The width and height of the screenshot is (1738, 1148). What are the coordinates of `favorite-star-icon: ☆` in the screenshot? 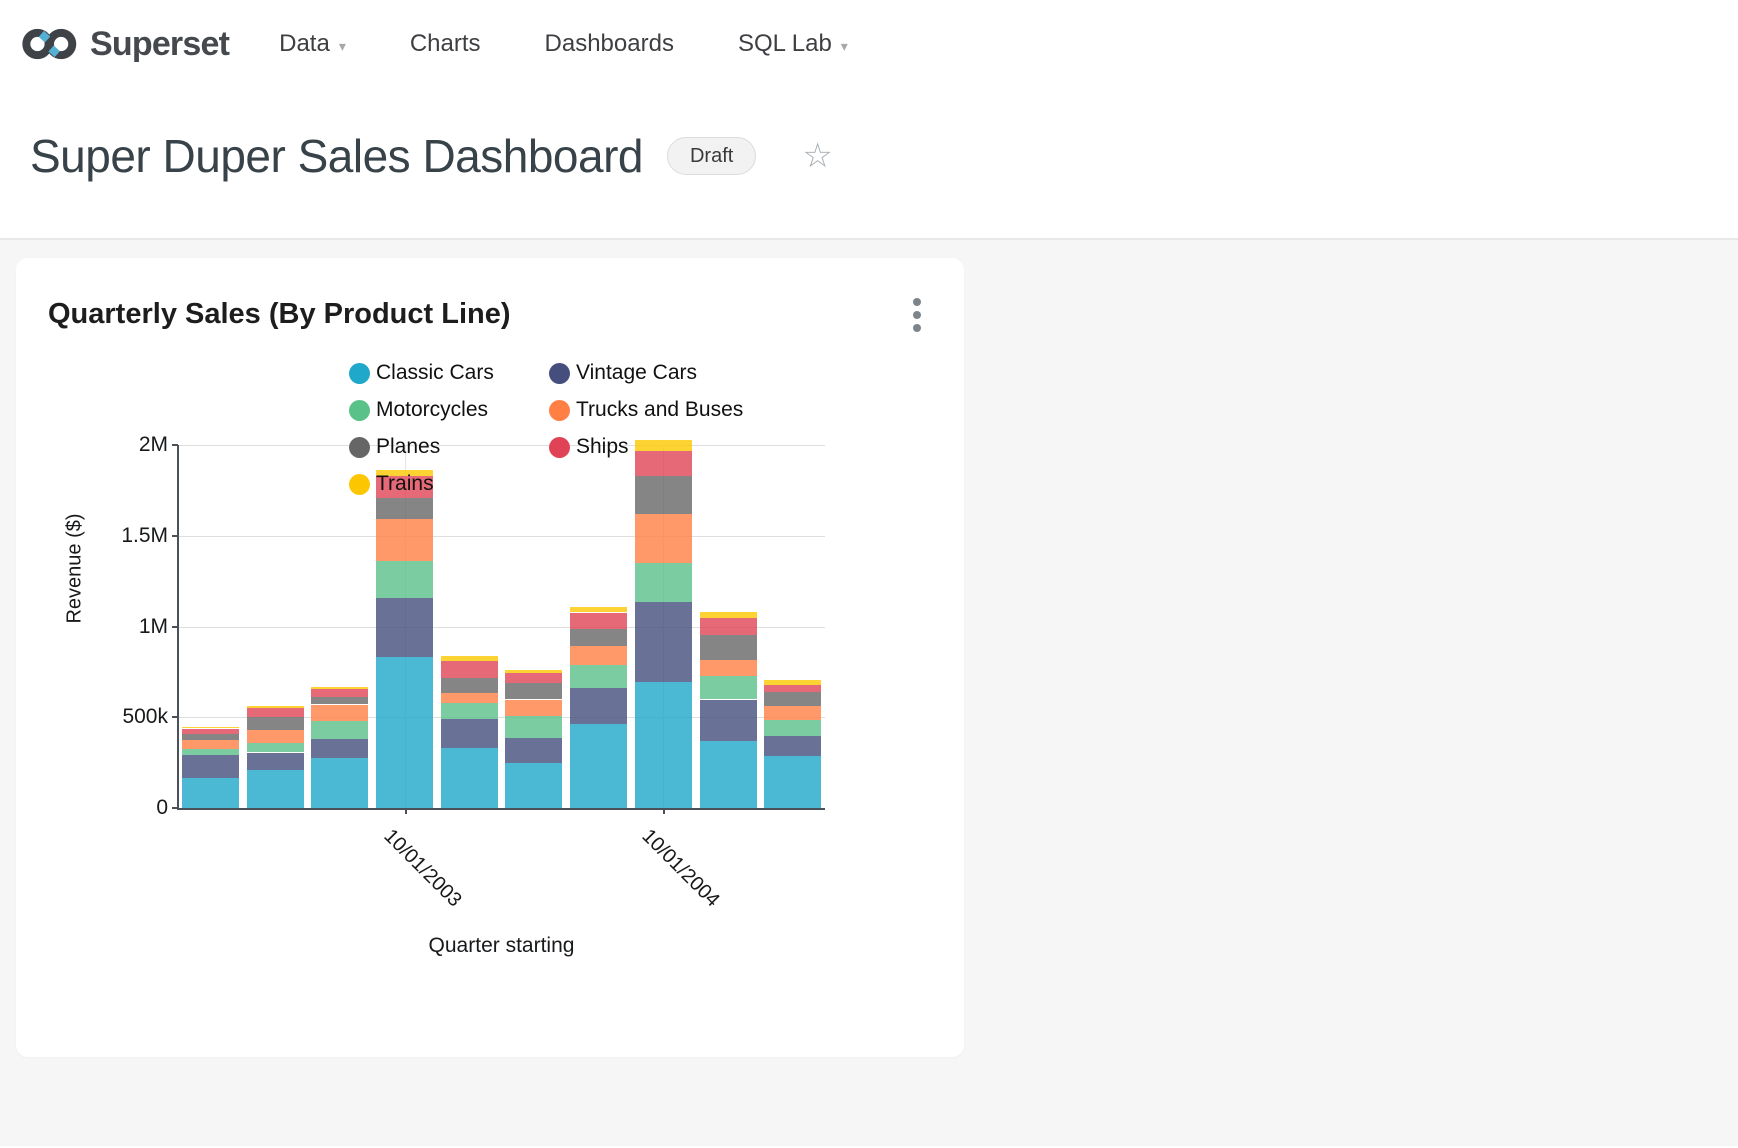 It's located at (817, 156).